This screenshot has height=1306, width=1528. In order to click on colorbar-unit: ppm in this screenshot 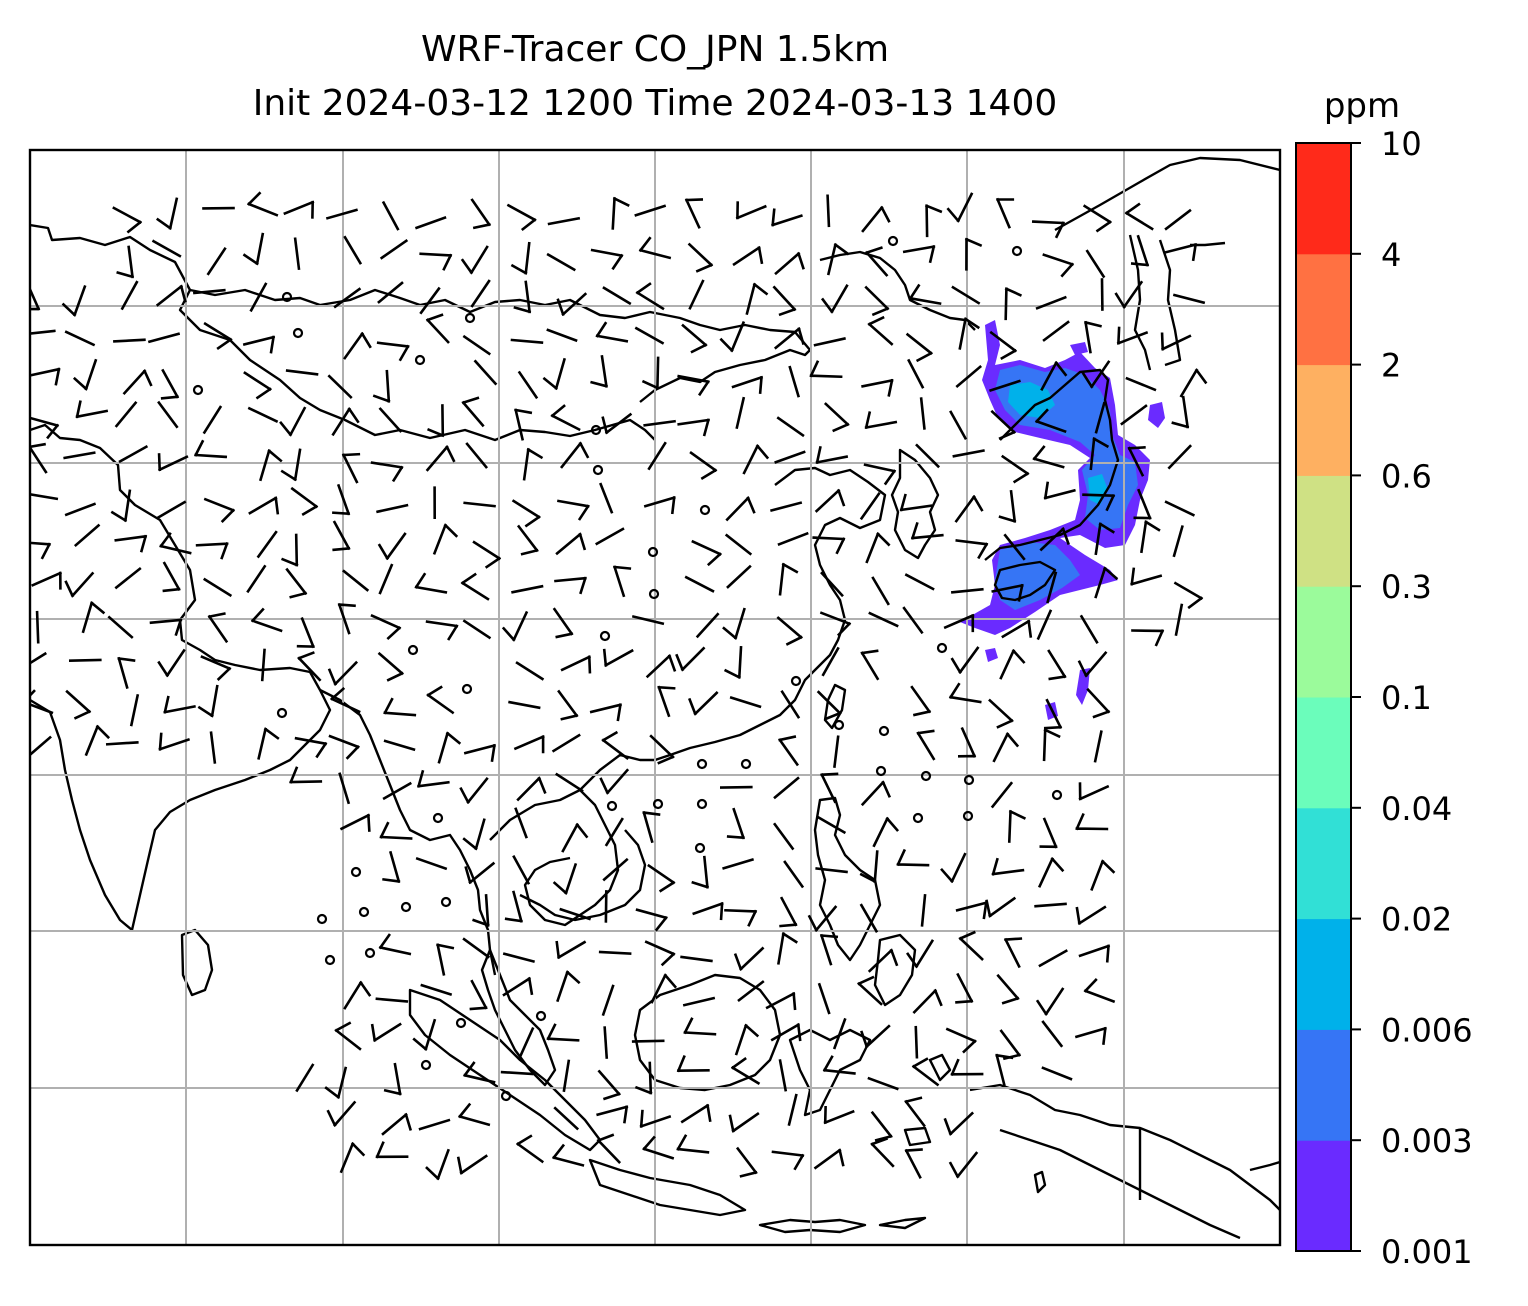, I will do `click(1362, 106)`.